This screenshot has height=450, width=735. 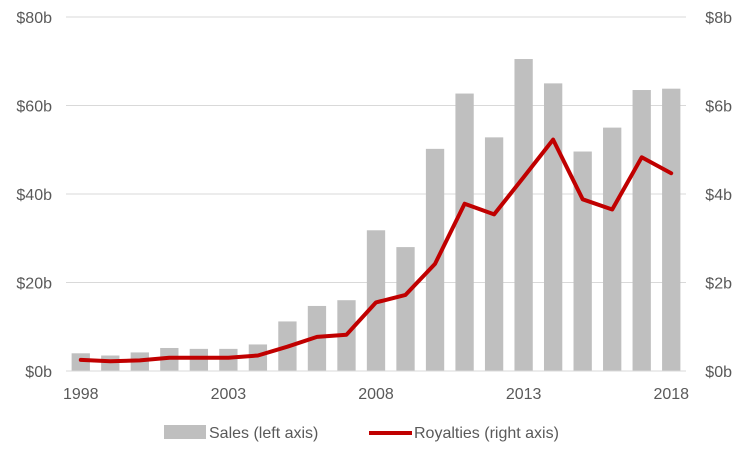 I want to click on x-tick-label: 2018, so click(x=671, y=394).